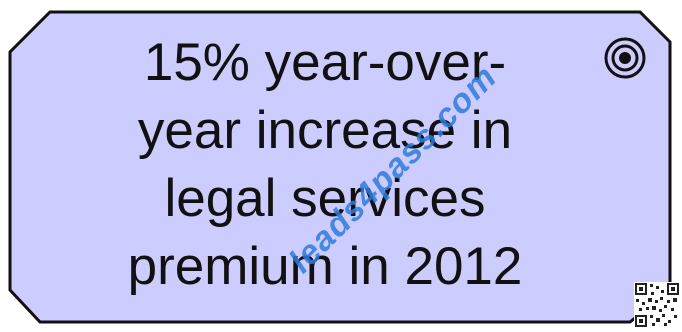 Image resolution: width=682 pixels, height=332 pixels. Describe the element at coordinates (325, 62) in the screenshot. I see `label-line: 15% year-over-` at that location.